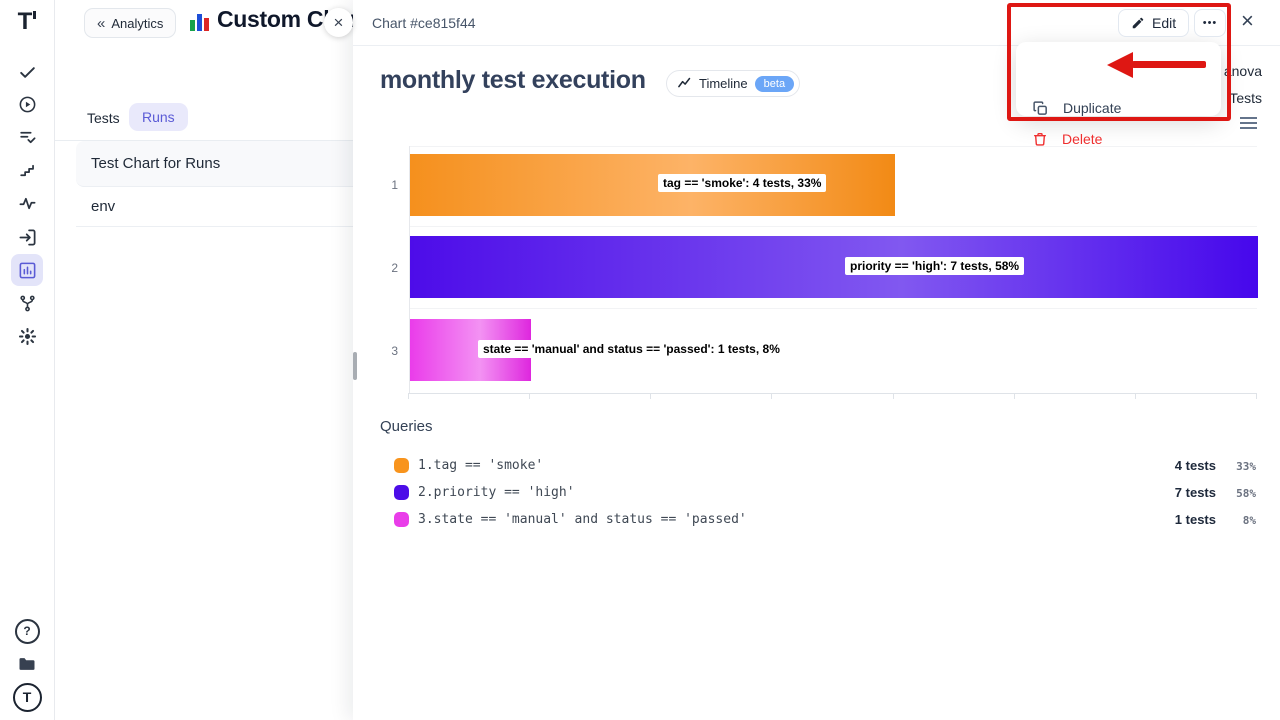 The width and height of the screenshot is (1280, 720). I want to click on drawer-title: Chart #ce815f44, so click(424, 23).